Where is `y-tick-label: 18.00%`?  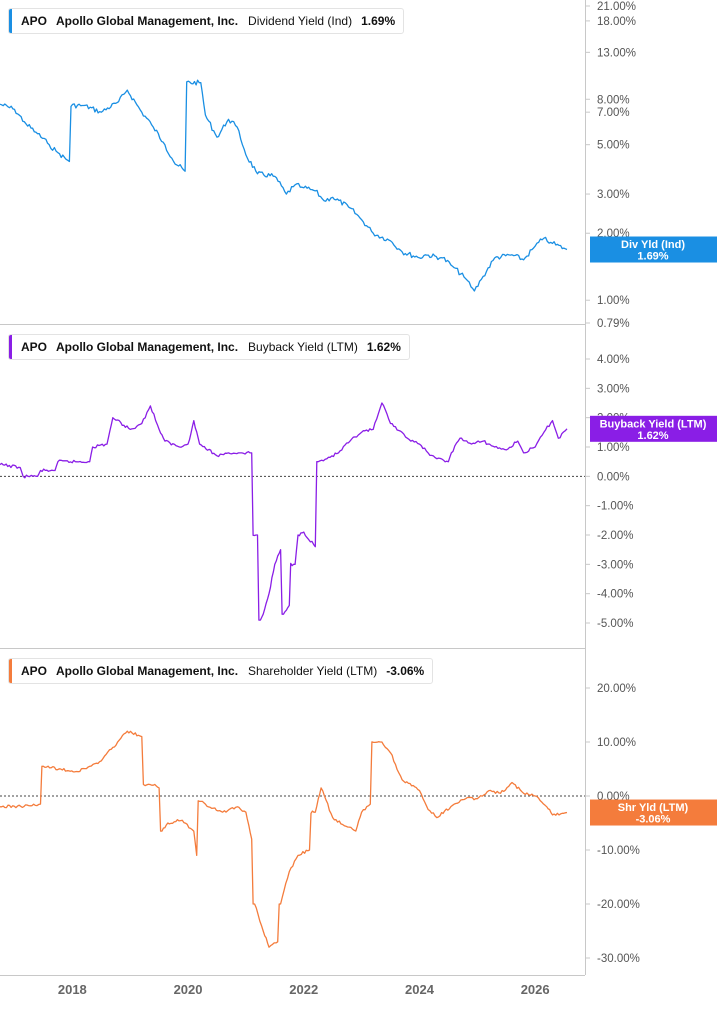
y-tick-label: 18.00% is located at coordinates (616, 22).